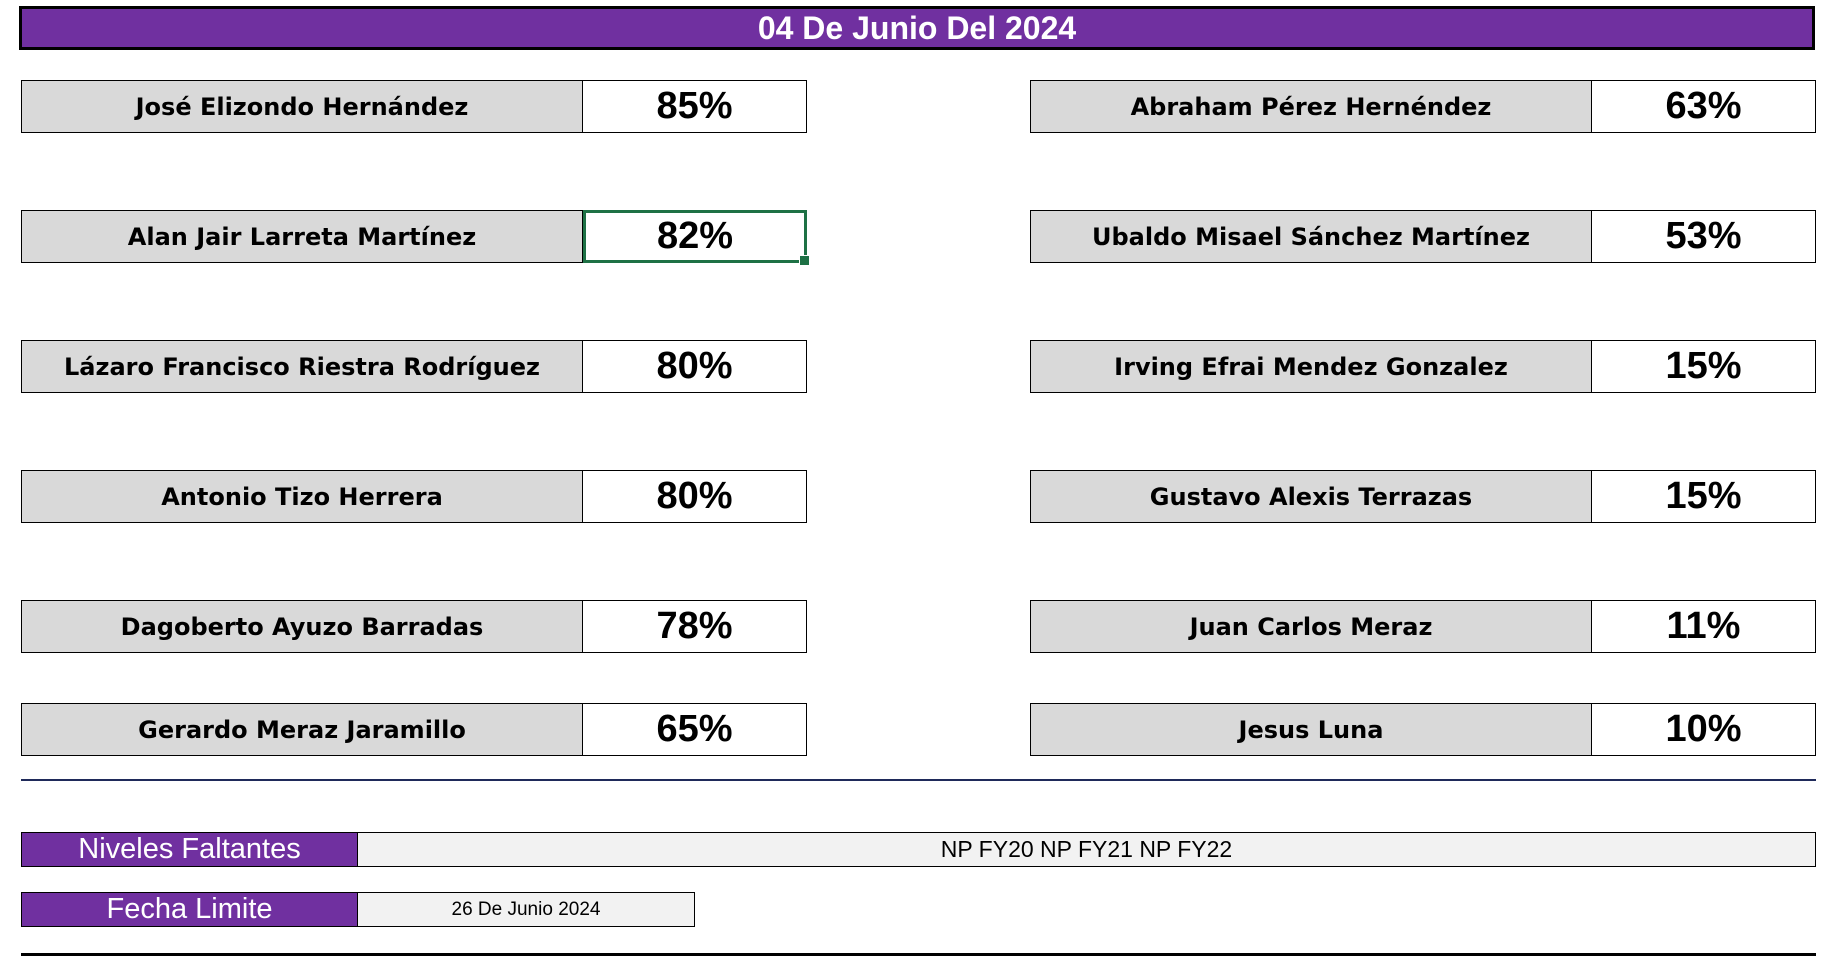 The width and height of the screenshot is (1824, 970). I want to click on right-row-5: Juan Carlos Meraz 11%, so click(1423, 626).